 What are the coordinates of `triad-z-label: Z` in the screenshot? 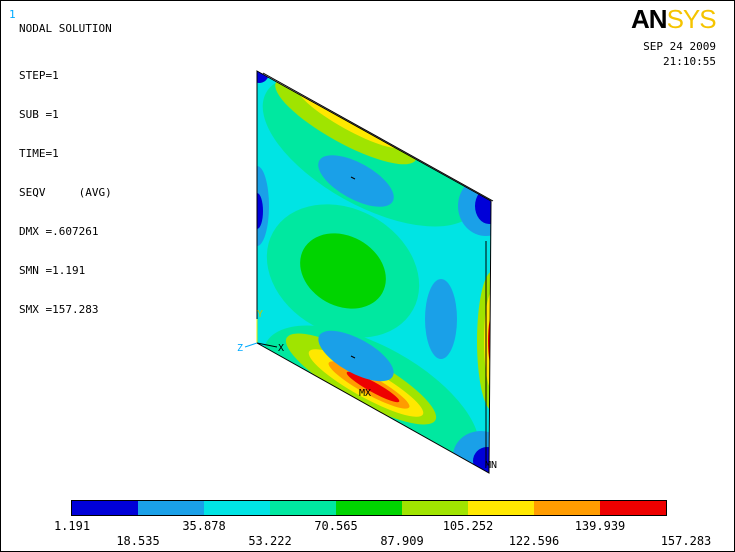 It's located at (240, 348).